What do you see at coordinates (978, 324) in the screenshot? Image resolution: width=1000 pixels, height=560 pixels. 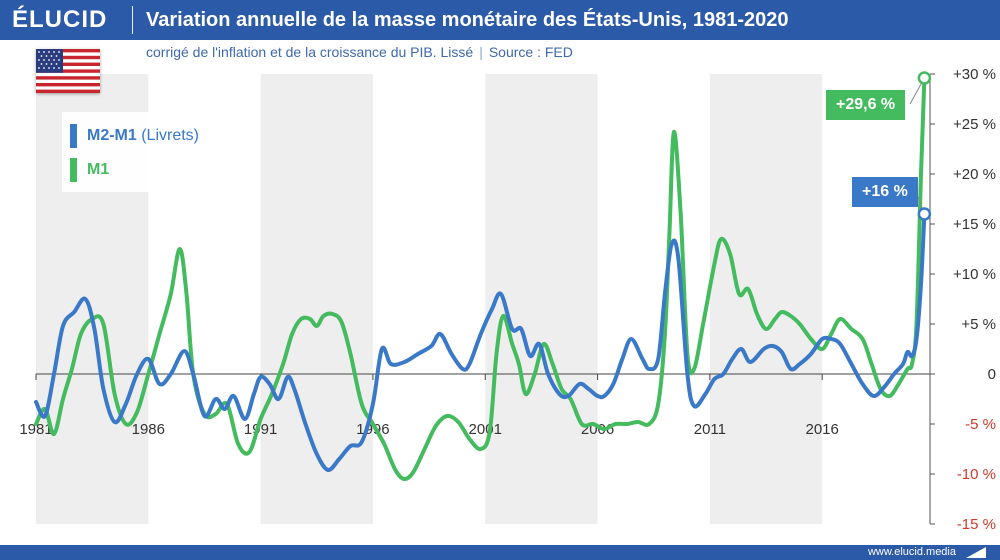 I see `y-tick-label: +5 %` at bounding box center [978, 324].